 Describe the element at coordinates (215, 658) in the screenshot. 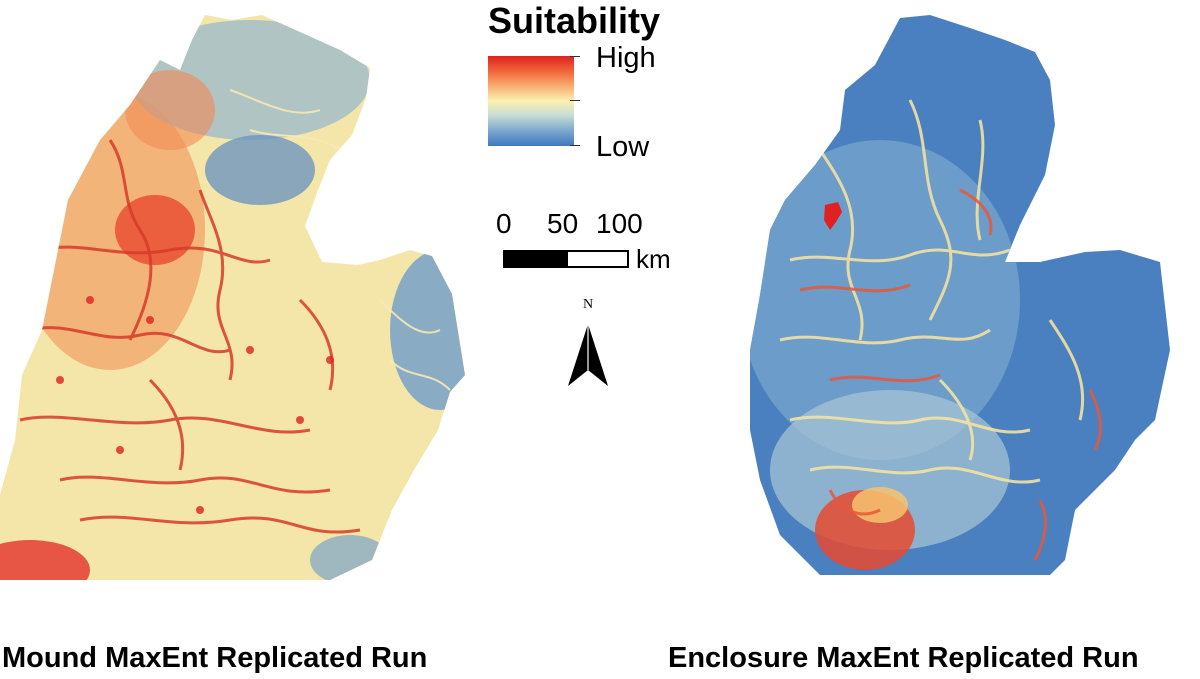

I see `mound-map-caption: Mound MaxEnt Replicated Run` at that location.